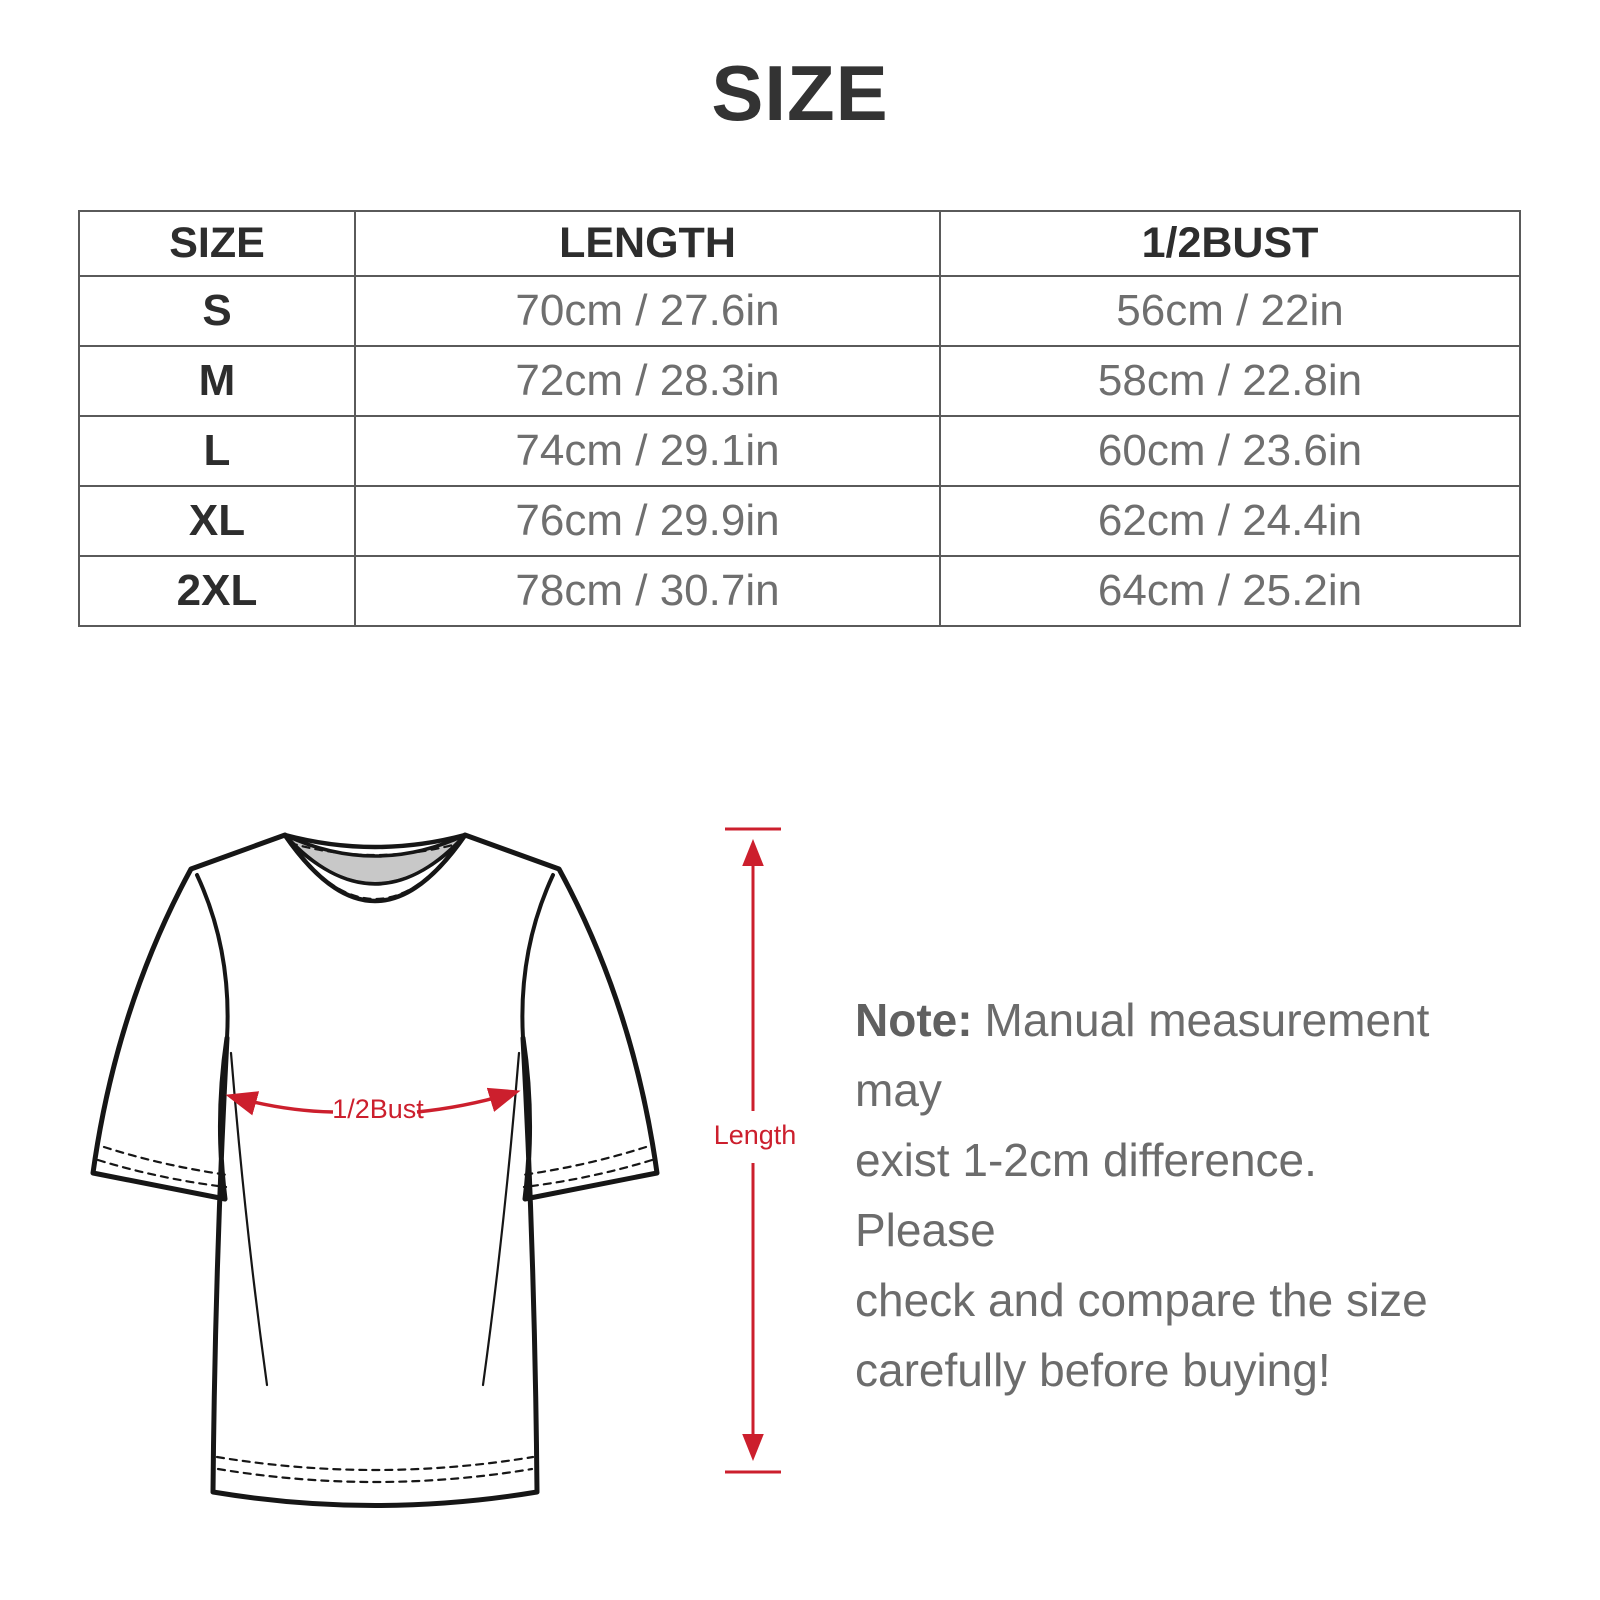  What do you see at coordinates (800, 93) in the screenshot?
I see `page-title: SIZE` at bounding box center [800, 93].